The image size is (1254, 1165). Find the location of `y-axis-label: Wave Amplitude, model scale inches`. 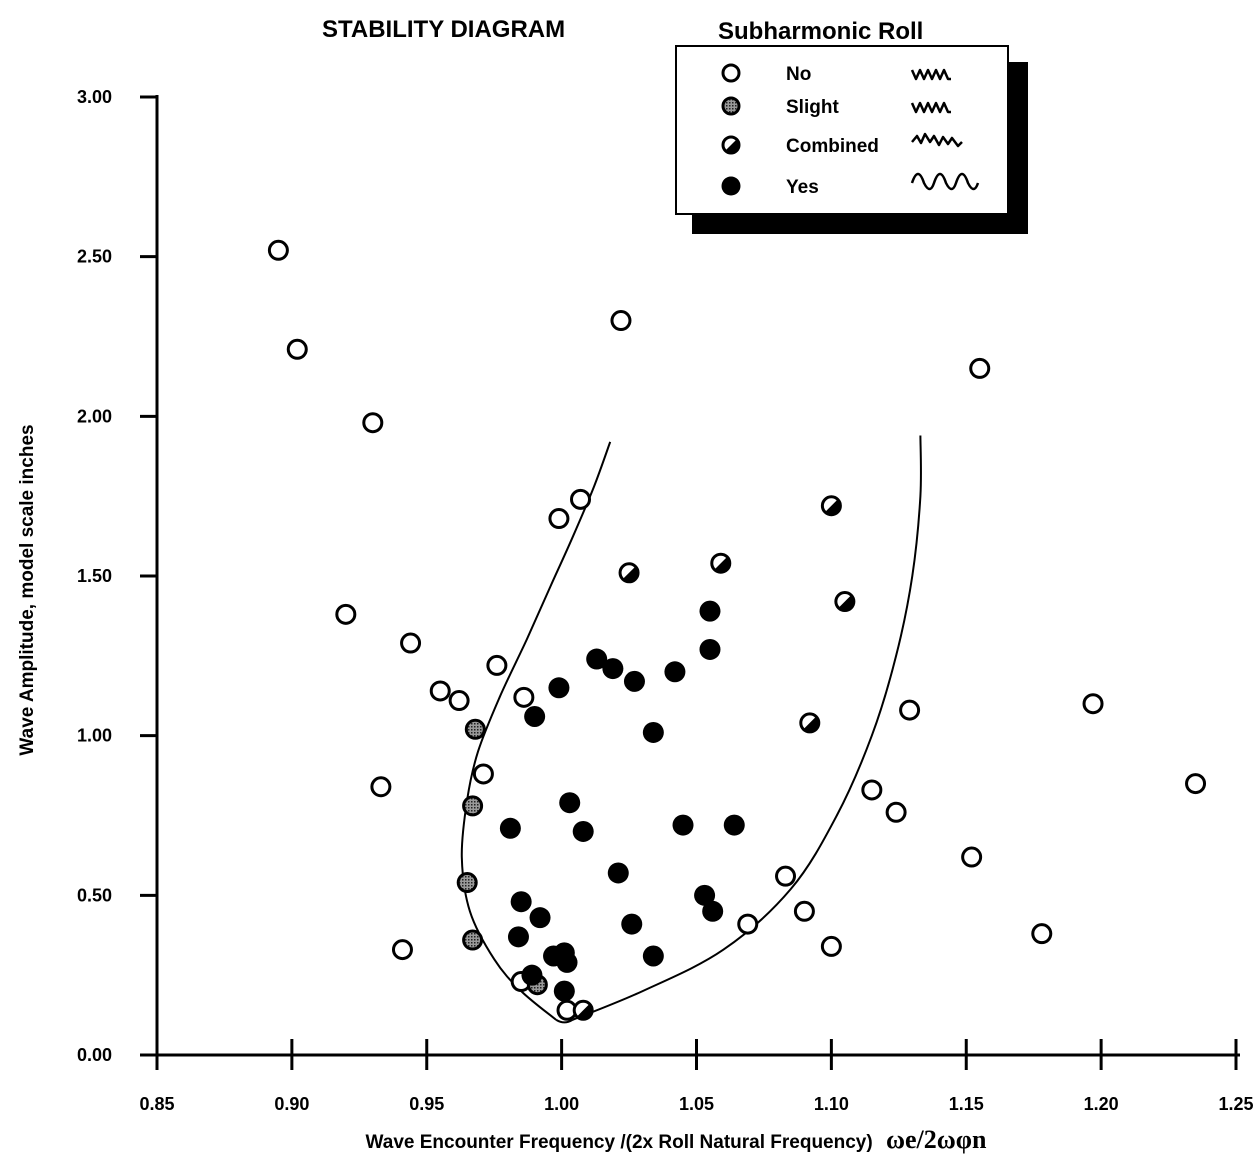

y-axis-label: Wave Amplitude, model scale inches is located at coordinates (27, 589).